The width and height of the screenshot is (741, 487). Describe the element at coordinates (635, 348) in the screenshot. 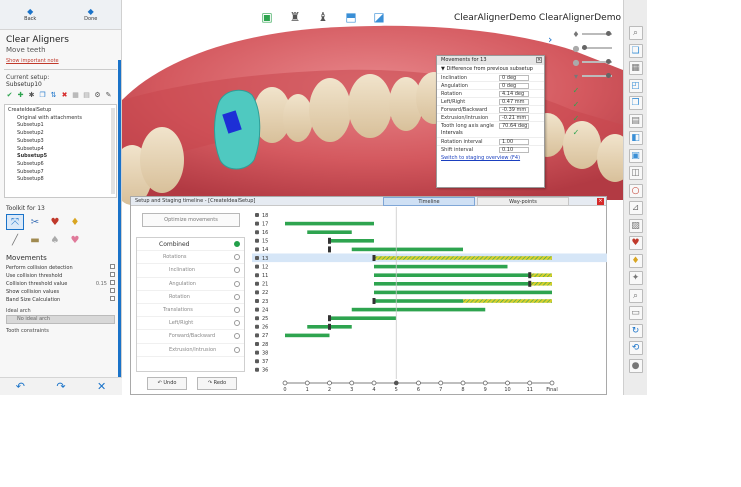

I see `reset-icon: ⟲` at that location.